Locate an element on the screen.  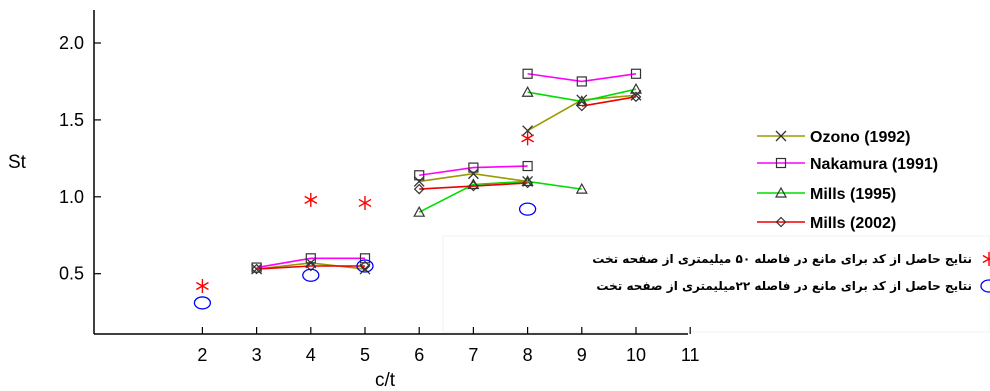
x-tick-label: 7 is located at coordinates (473, 355).